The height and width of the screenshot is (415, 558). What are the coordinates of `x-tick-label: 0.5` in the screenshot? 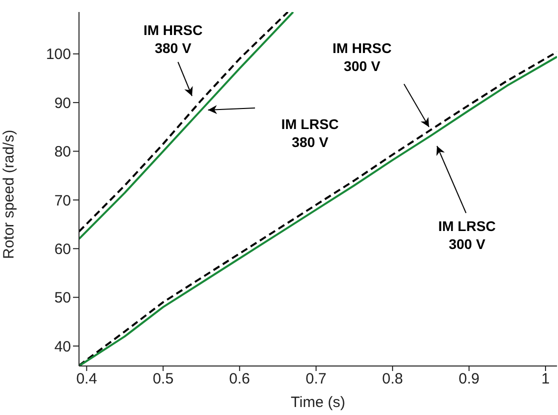 It's located at (163, 379).